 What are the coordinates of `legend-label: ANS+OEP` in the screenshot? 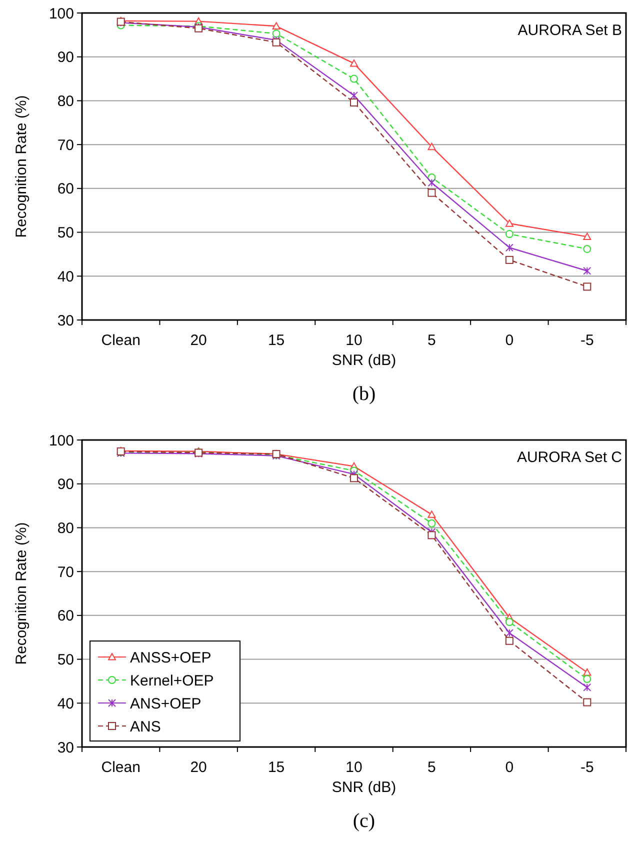 It's located at (166, 703).